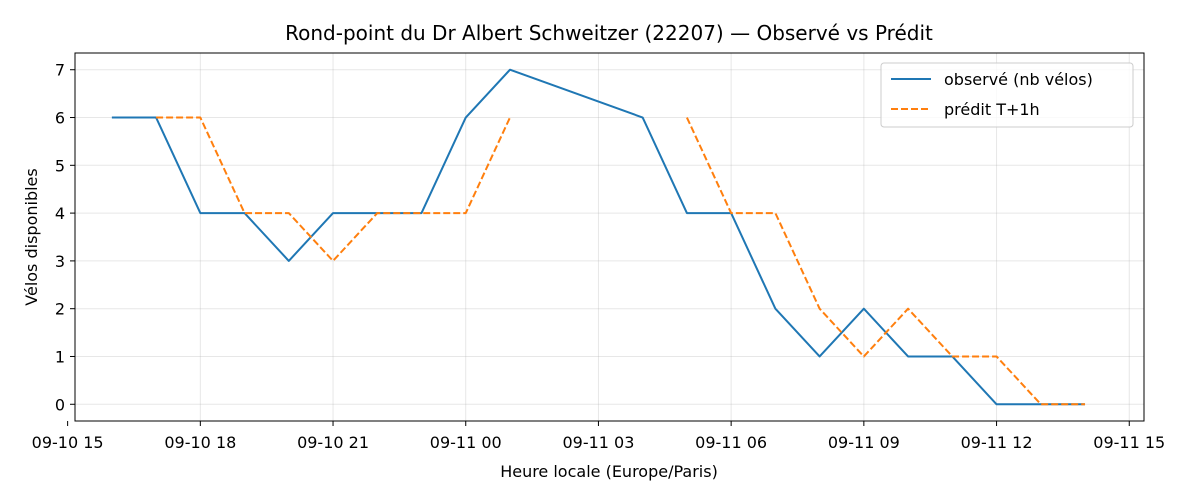 This screenshot has height=504, width=1204. Describe the element at coordinates (60, 309) in the screenshot. I see `y-tick-label: 2` at that location.